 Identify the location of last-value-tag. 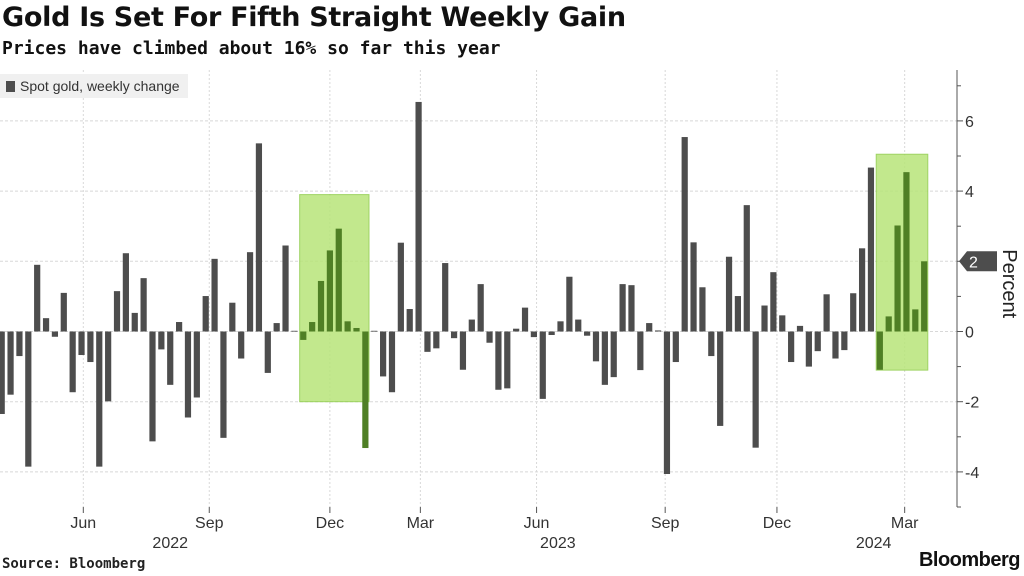
(978, 261).